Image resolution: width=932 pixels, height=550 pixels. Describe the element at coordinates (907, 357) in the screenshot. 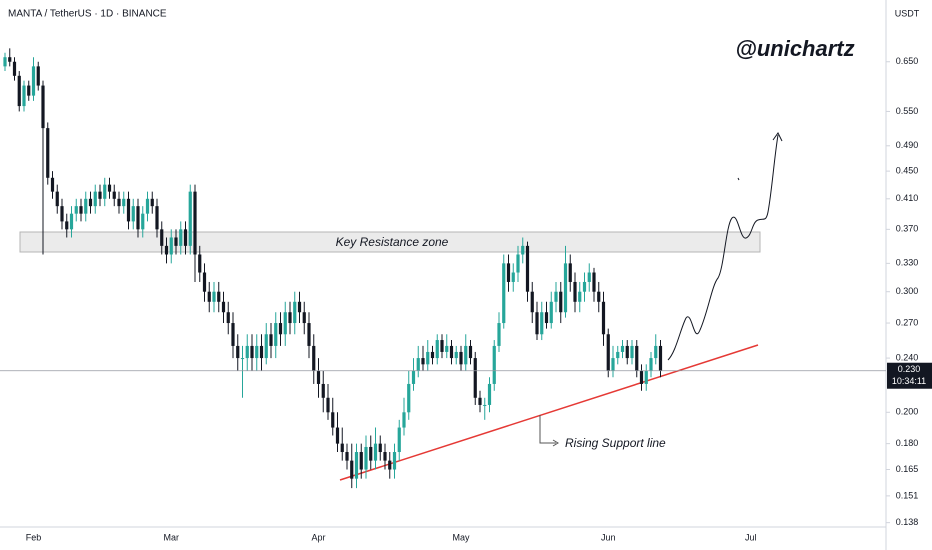

I see `y-tick-label: 0.240` at that location.